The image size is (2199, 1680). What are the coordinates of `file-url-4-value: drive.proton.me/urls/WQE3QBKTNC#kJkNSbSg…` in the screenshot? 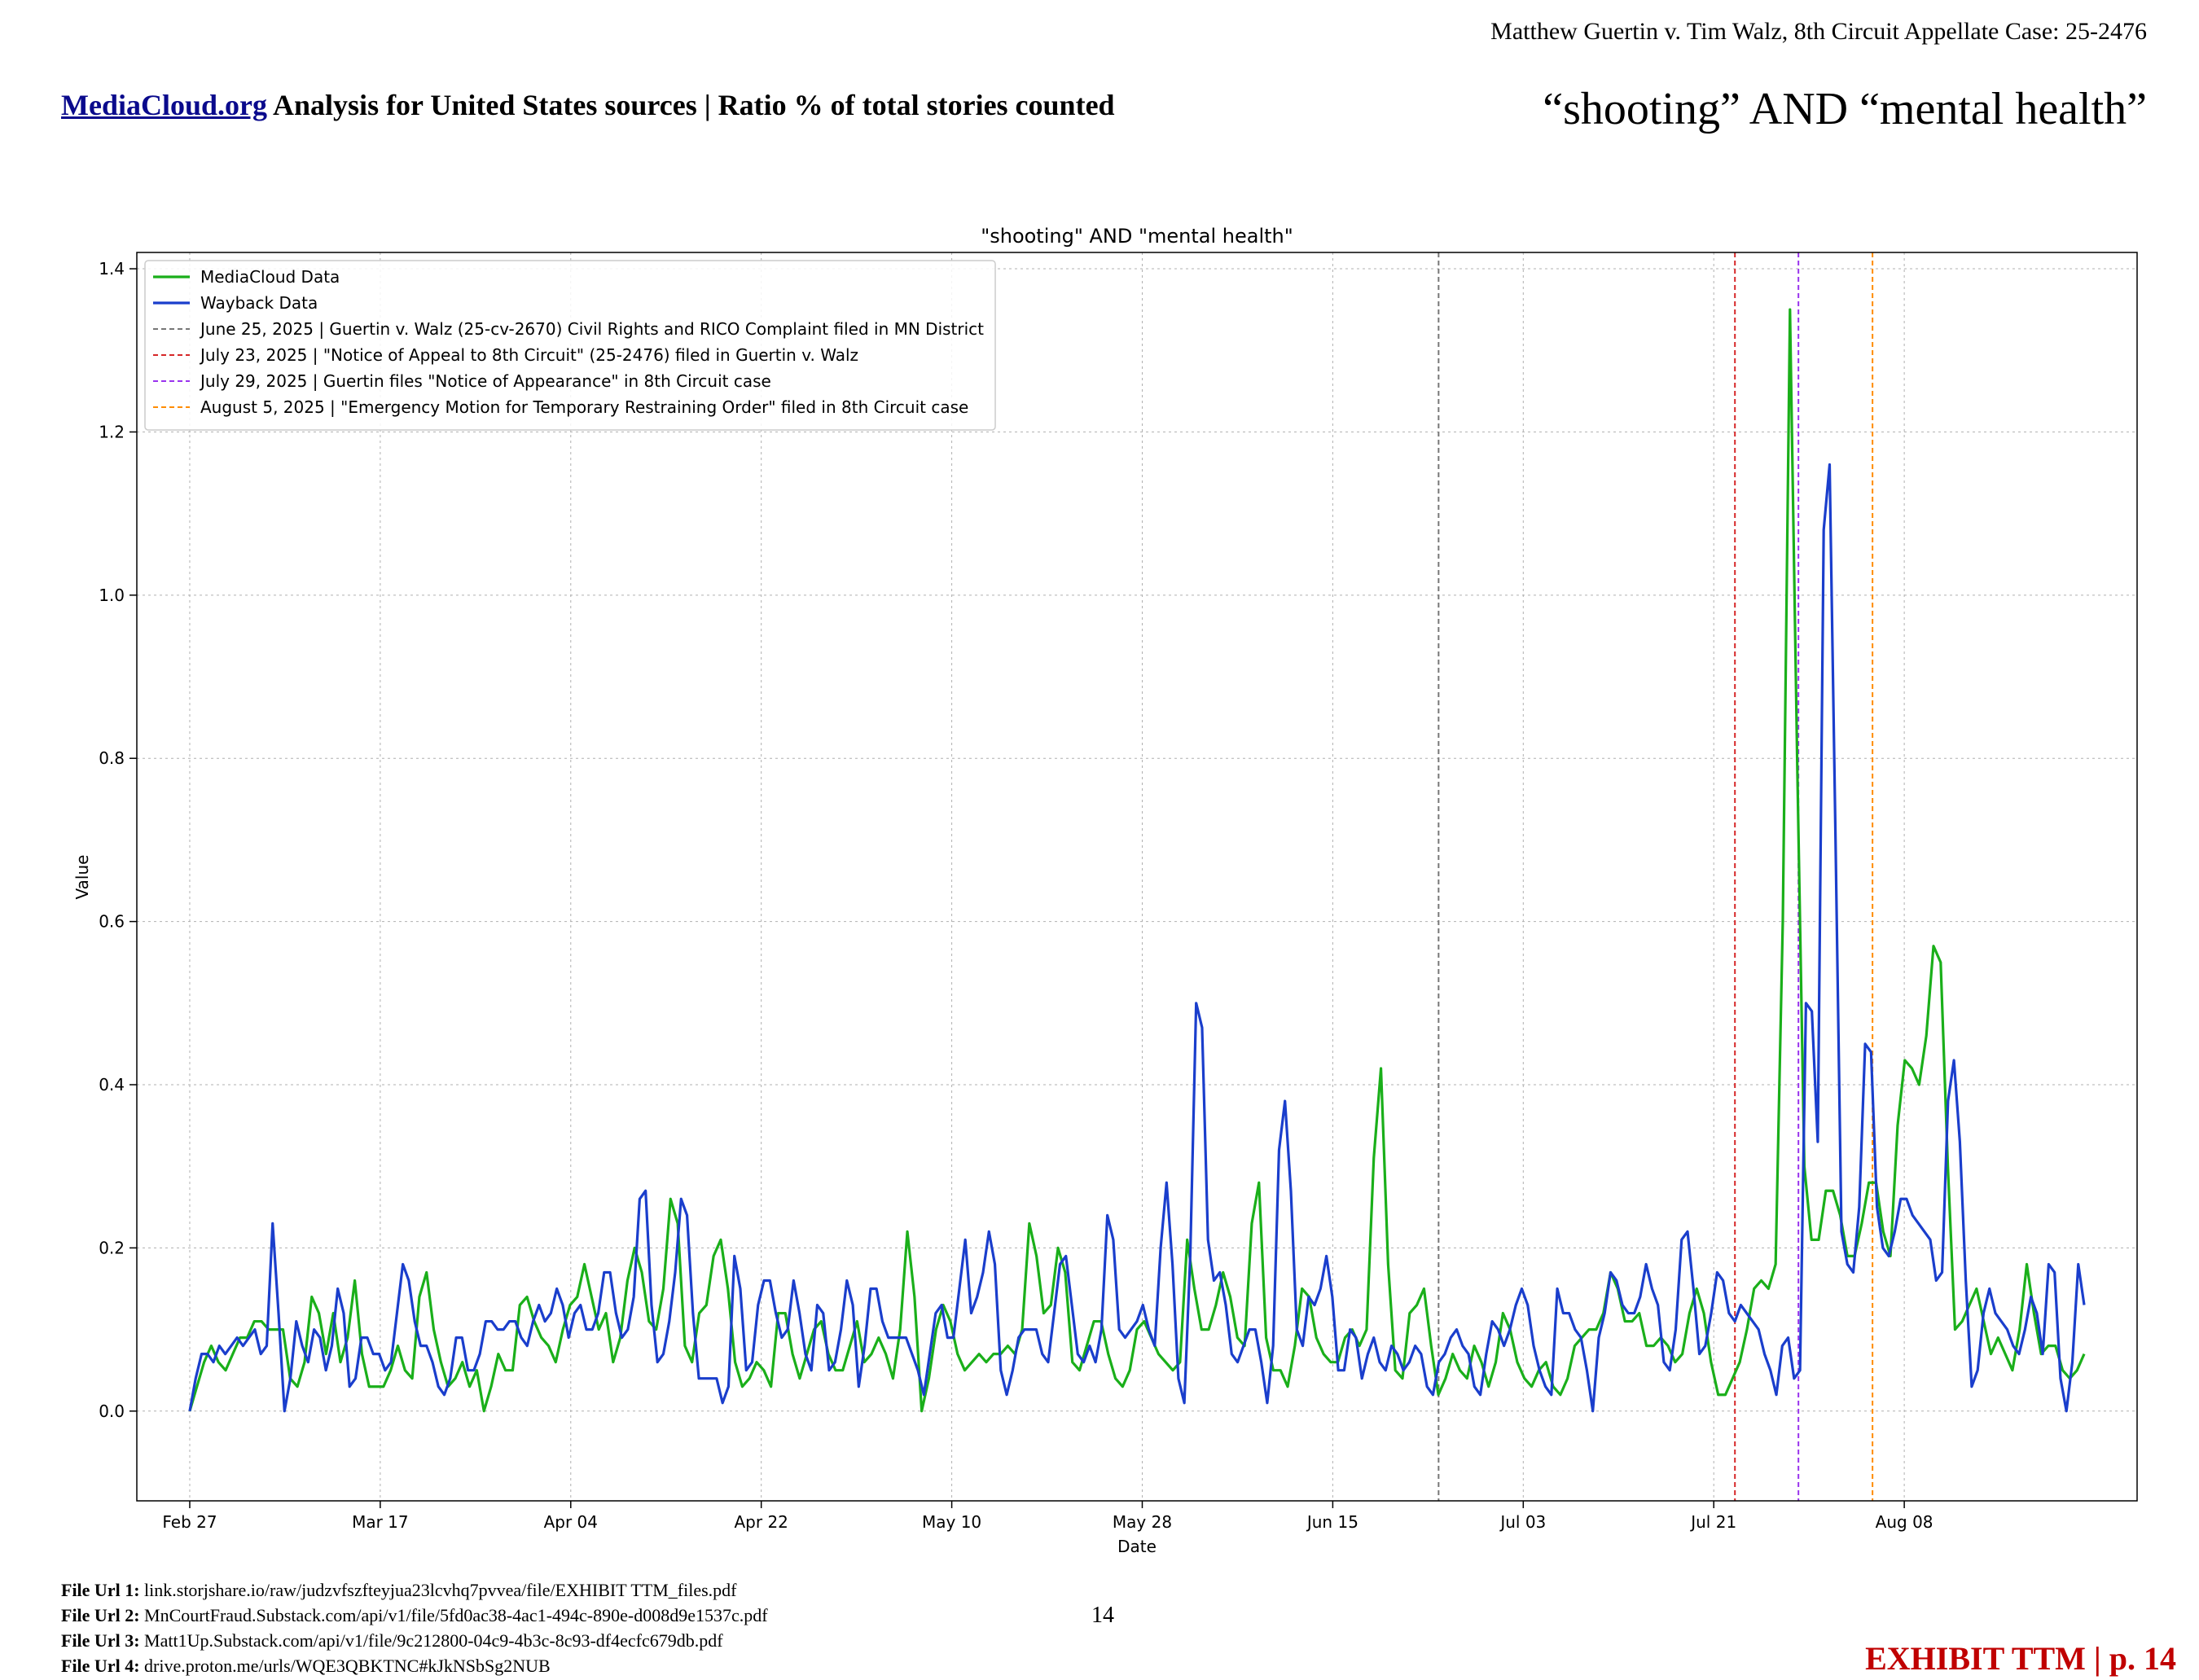 It's located at (345, 1666).